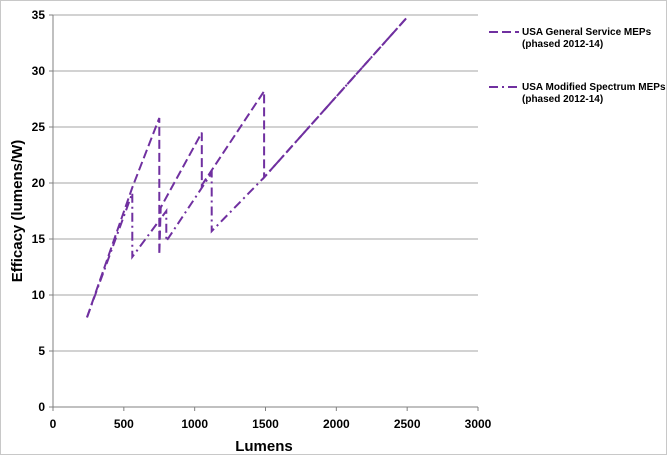 The width and height of the screenshot is (667, 456). I want to click on y-tick-label: 15, so click(39, 239).